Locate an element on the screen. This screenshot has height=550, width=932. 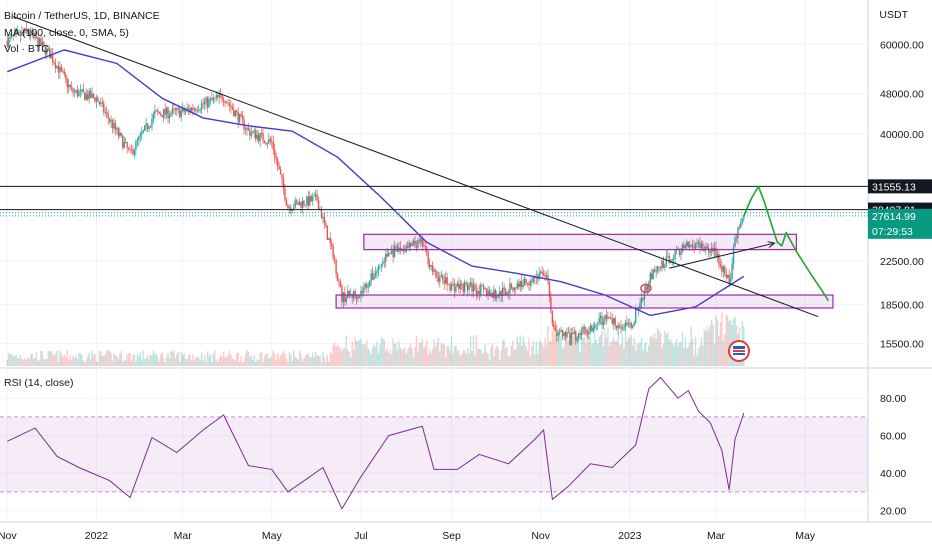
rsi-legend: RSI (14, close) is located at coordinates (39, 383).